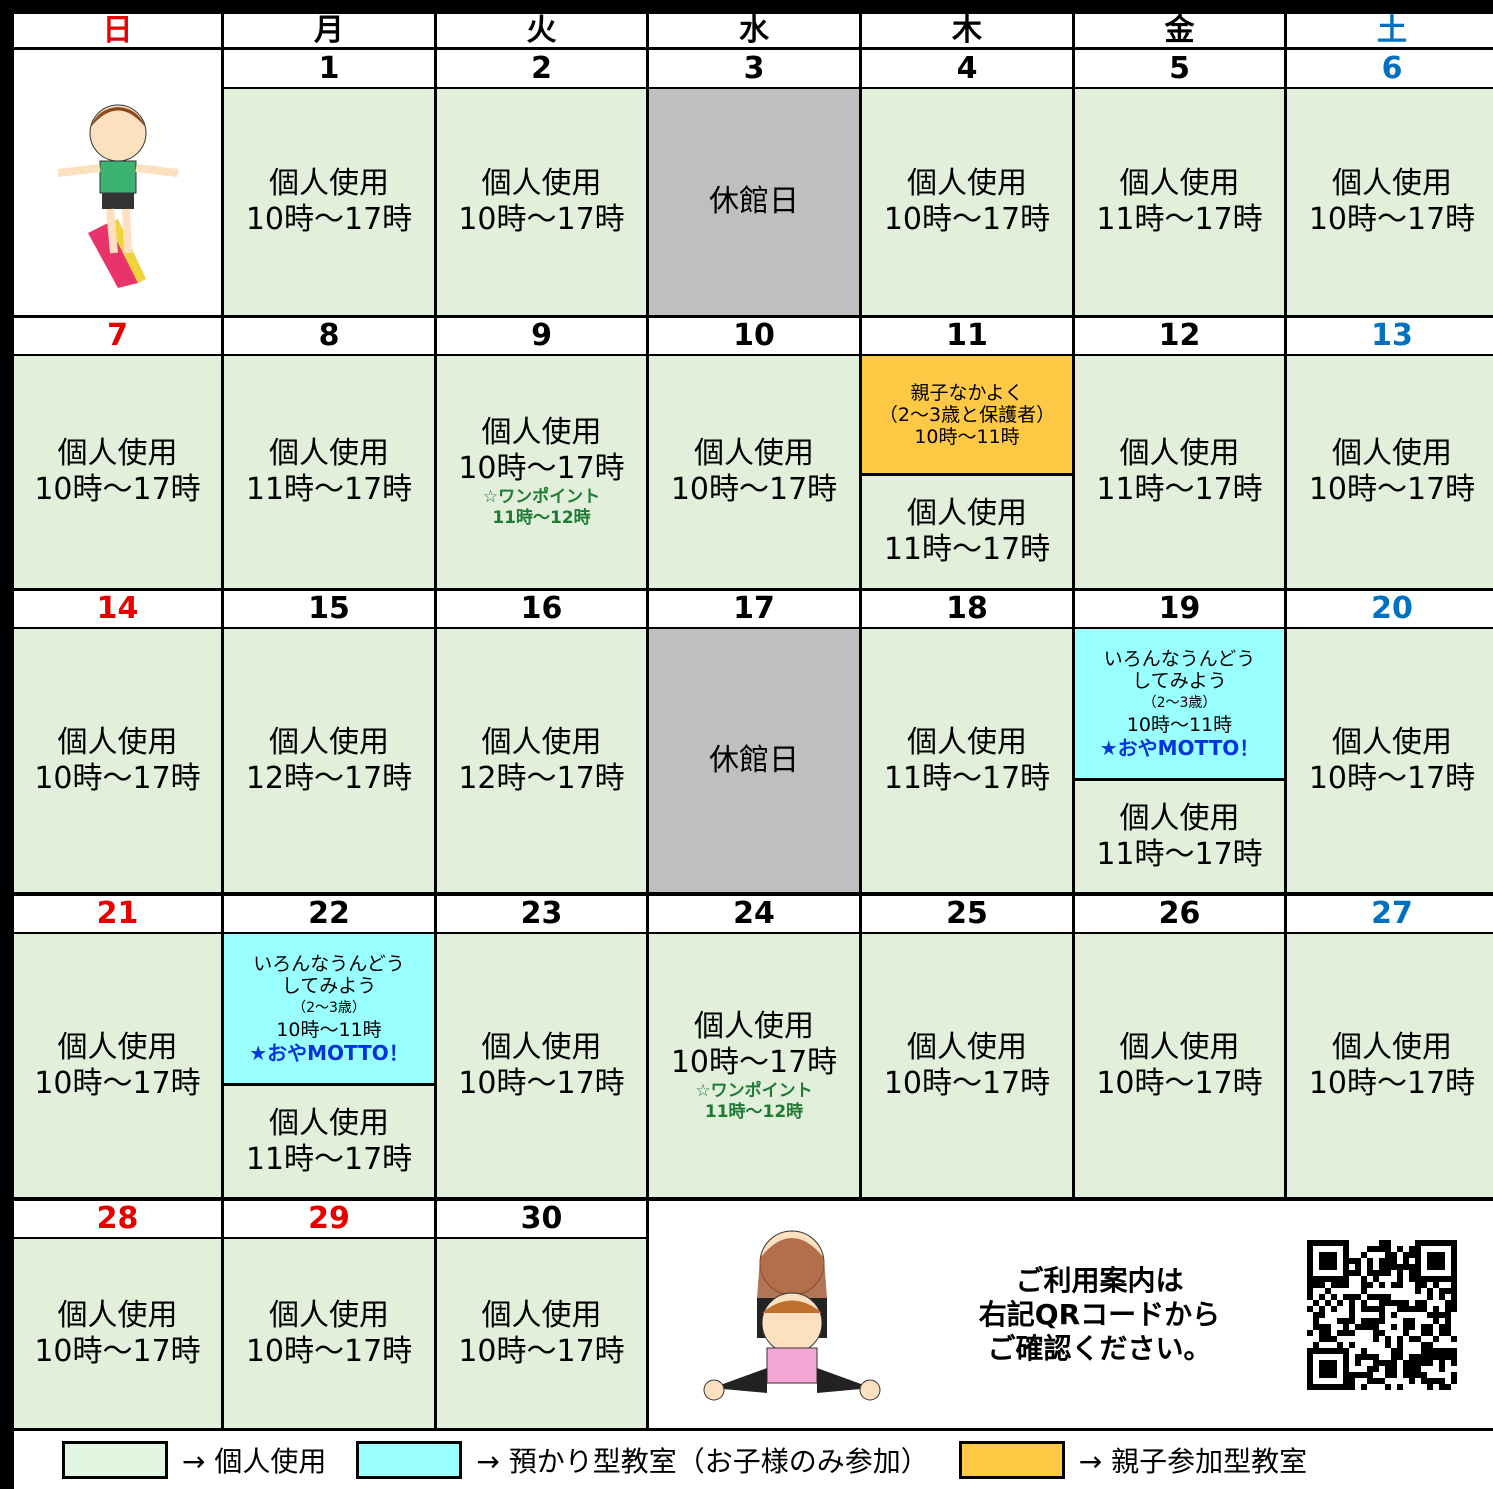 This screenshot has height=1489, width=1493. Describe the element at coordinates (117, 609) in the screenshot. I see `day-number: 14` at that location.